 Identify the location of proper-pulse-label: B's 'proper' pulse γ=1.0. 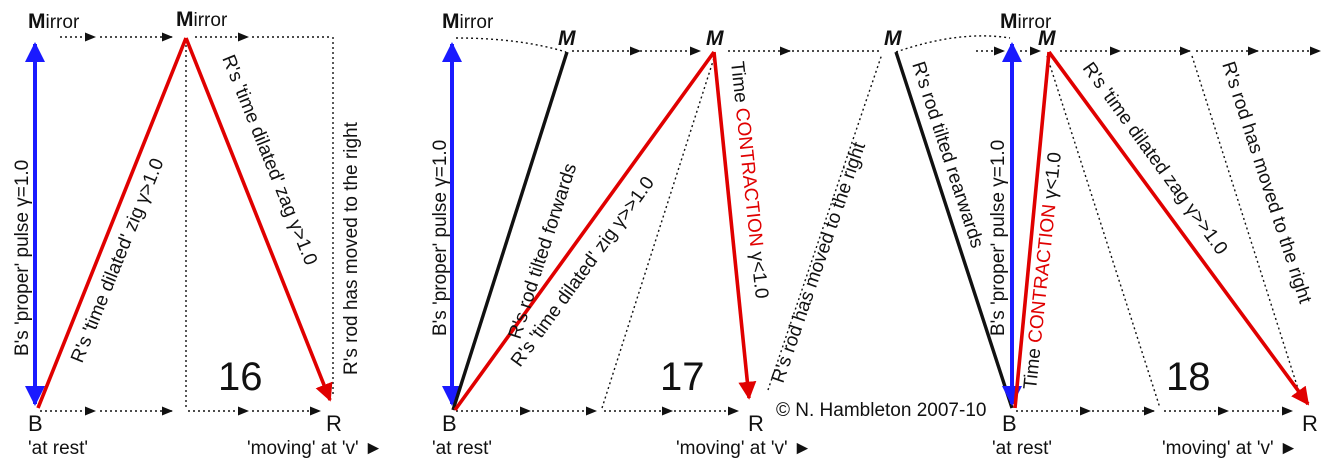
(22, 258).